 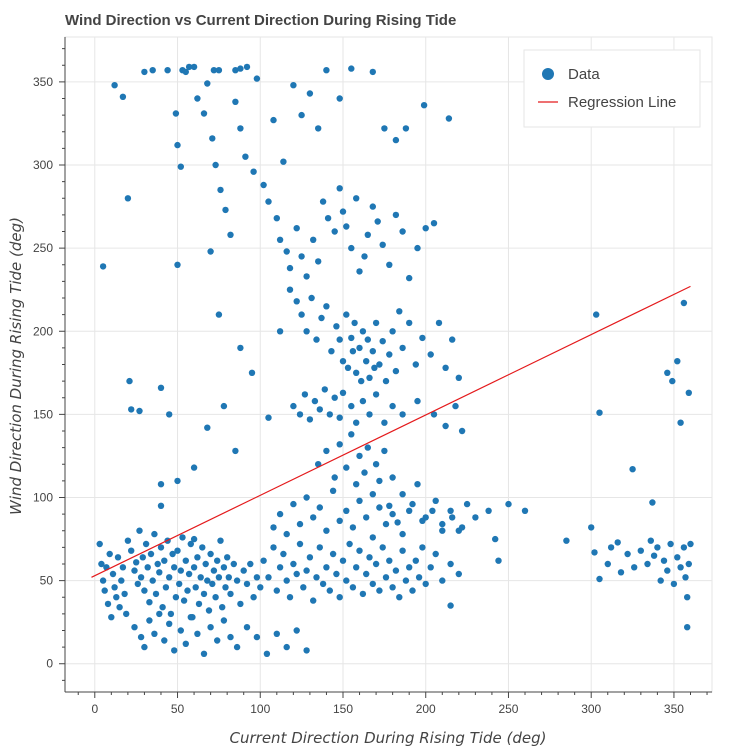 I want to click on y-tick-label: 250, so click(x=43, y=248).